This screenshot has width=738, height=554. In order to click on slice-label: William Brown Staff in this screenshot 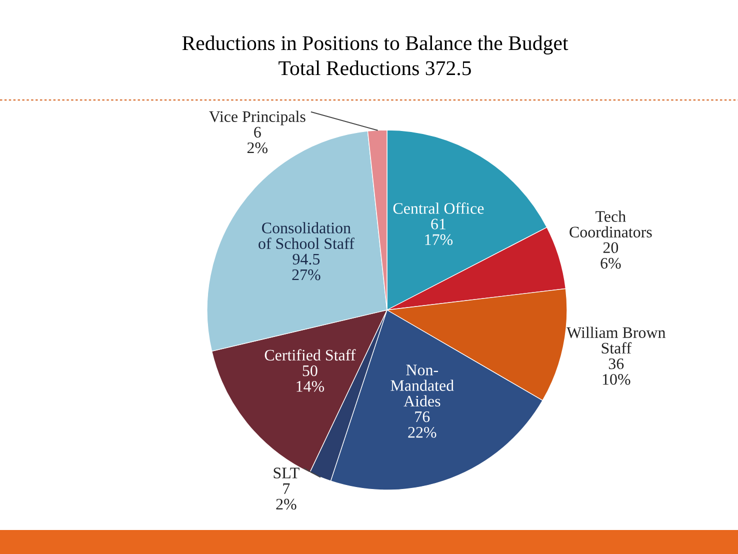, I will do `click(616, 340)`.